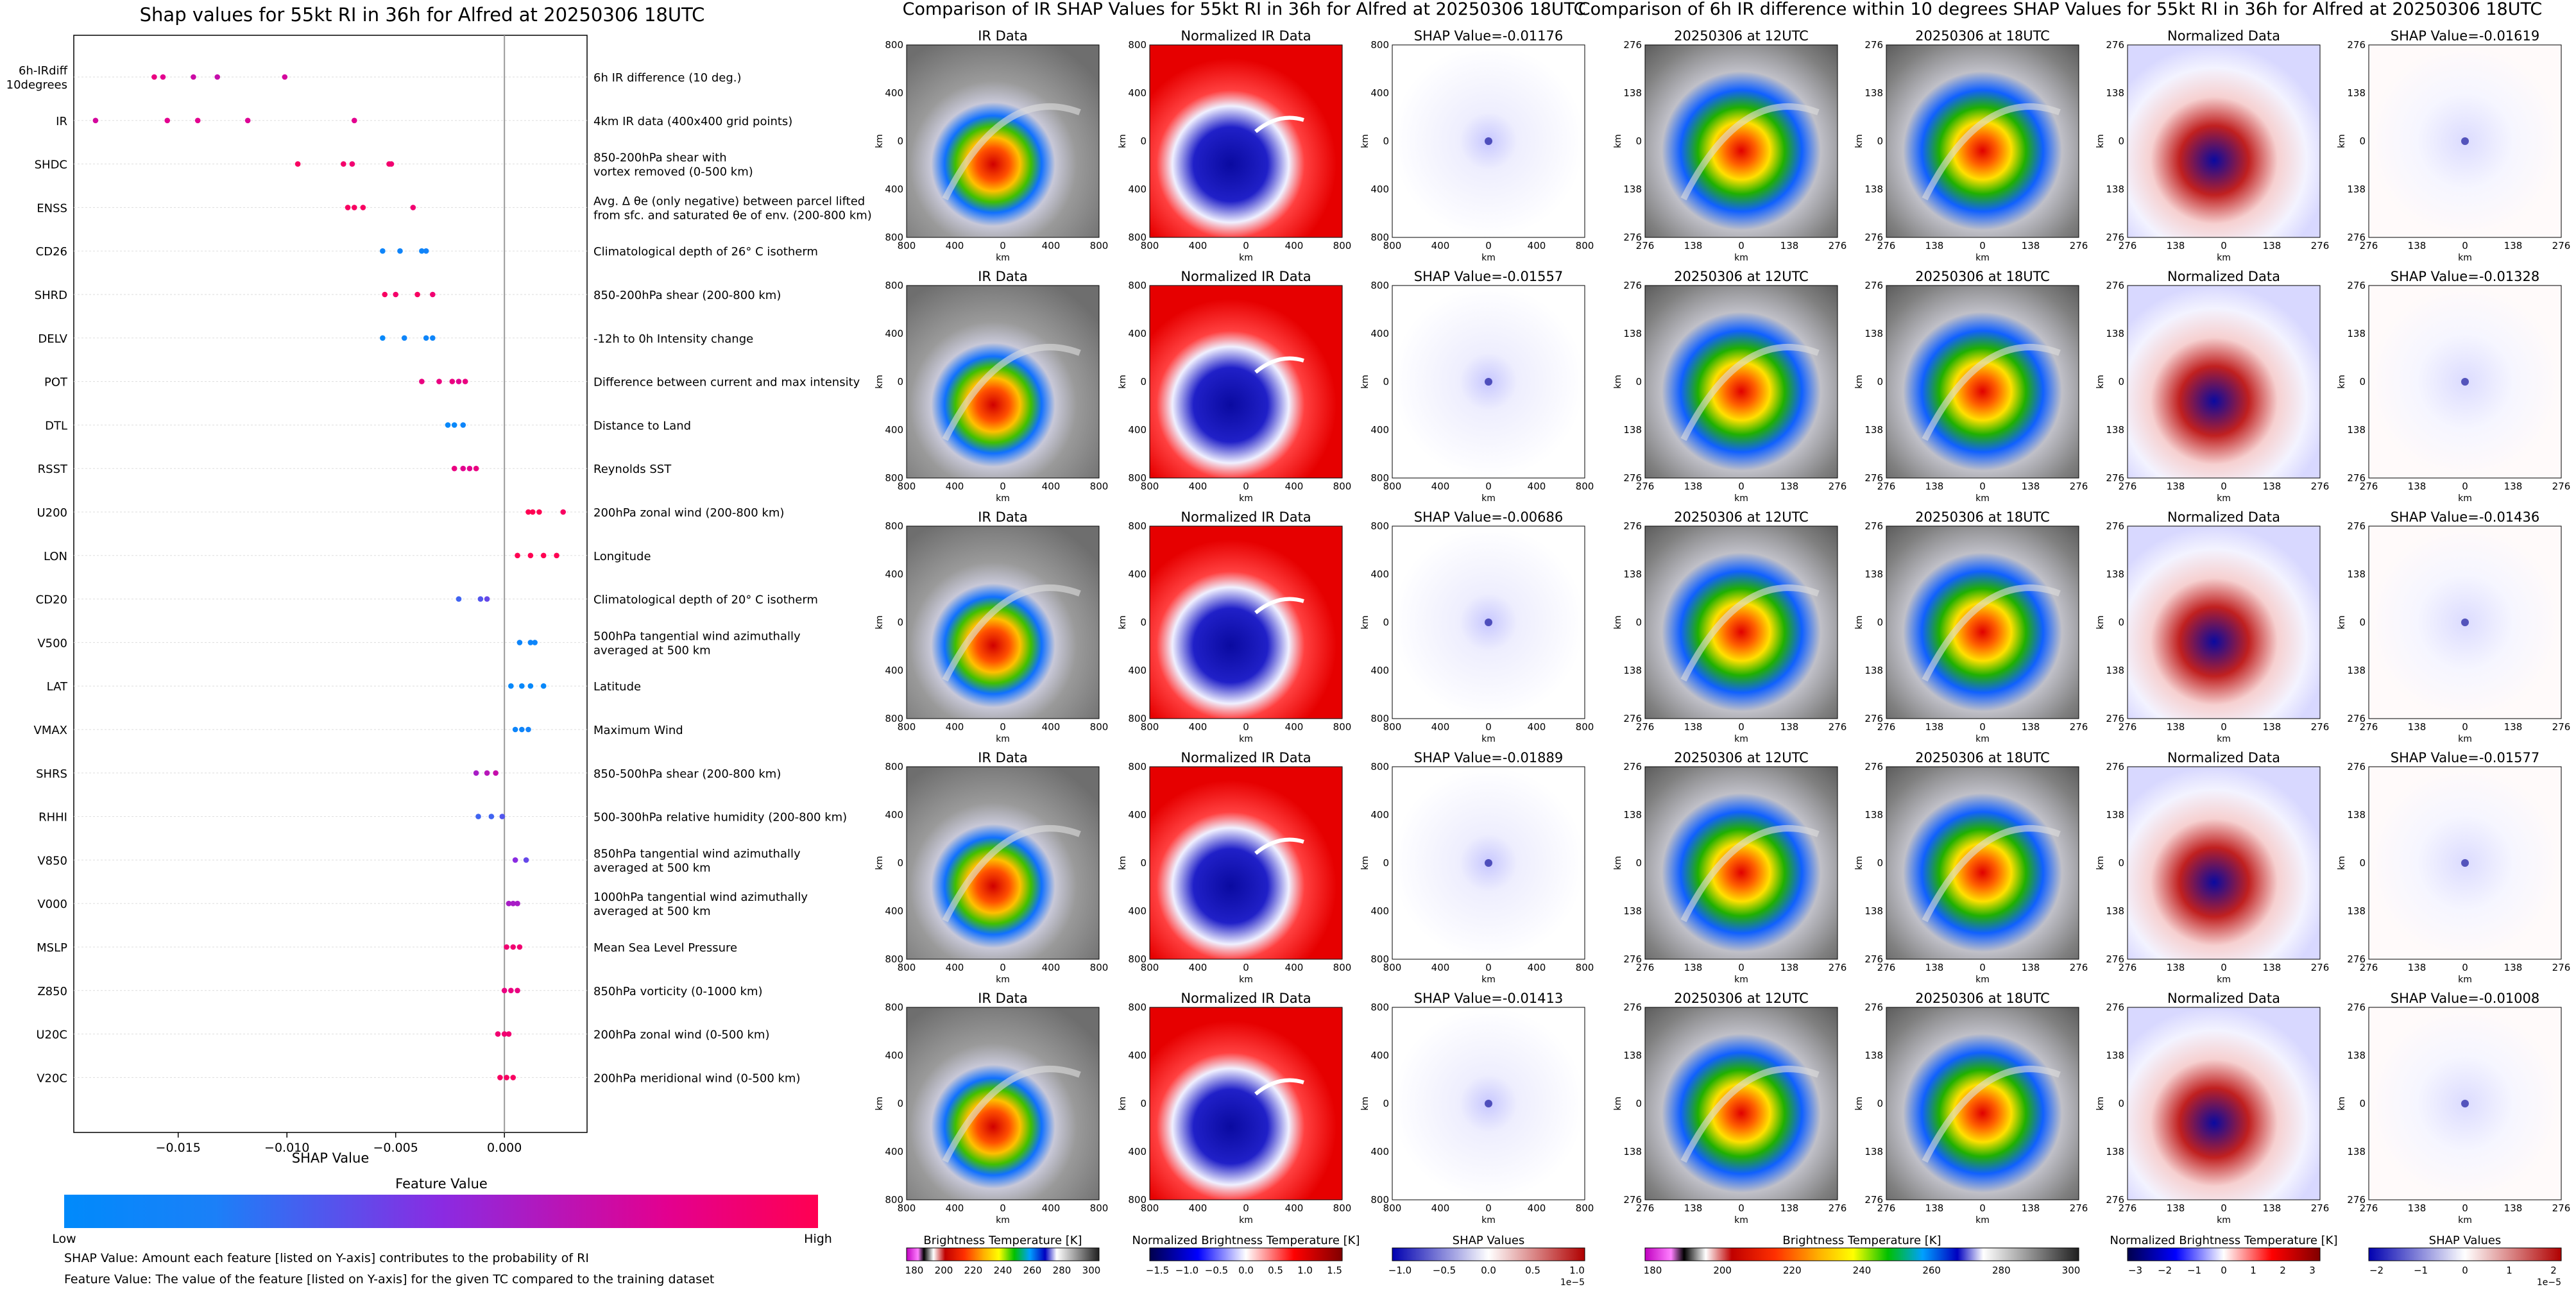 The height and width of the screenshot is (1289, 2576). I want to click on colorbar-tick: 240, so click(1862, 1270).